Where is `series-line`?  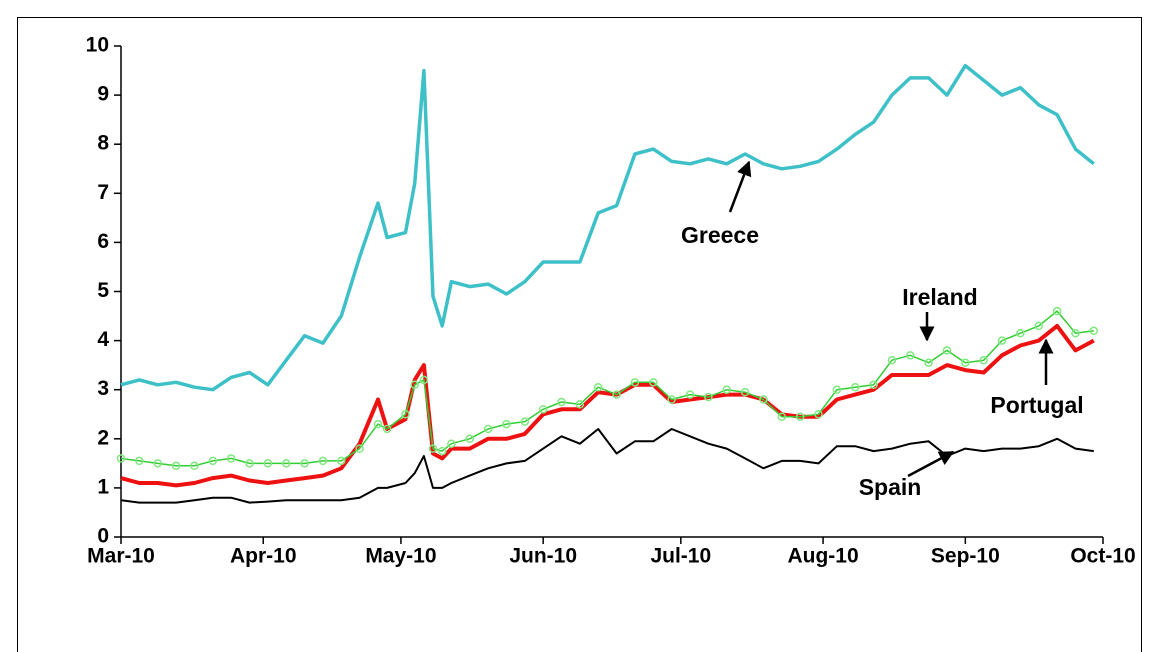
series-line is located at coordinates (607, 466).